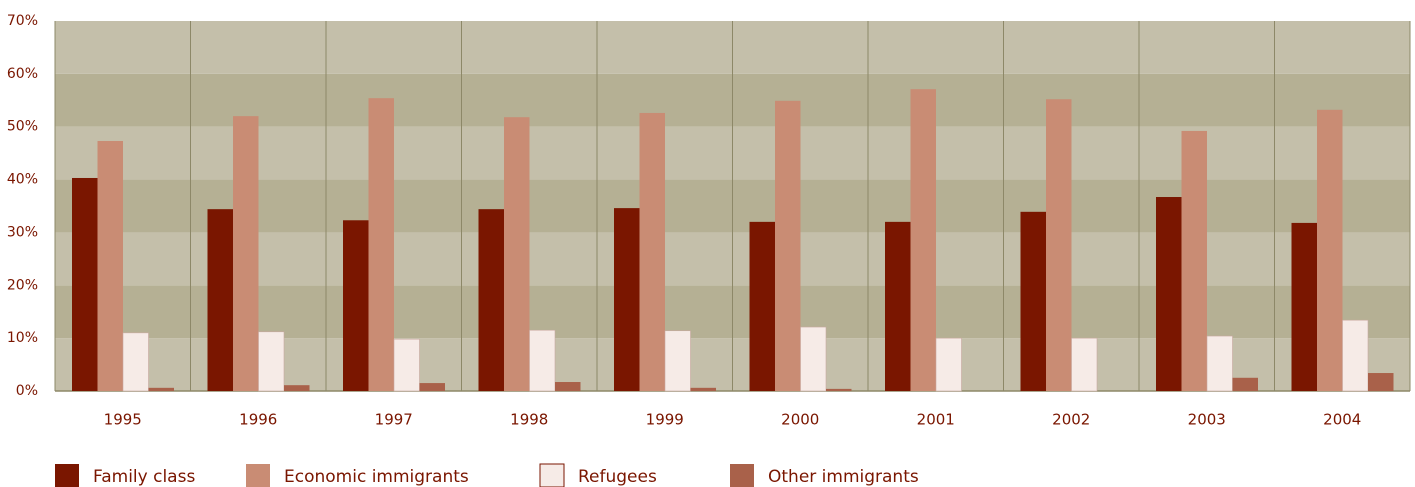  Describe the element at coordinates (258, 420) in the screenshot. I see `x-tick-label: 1996` at that location.